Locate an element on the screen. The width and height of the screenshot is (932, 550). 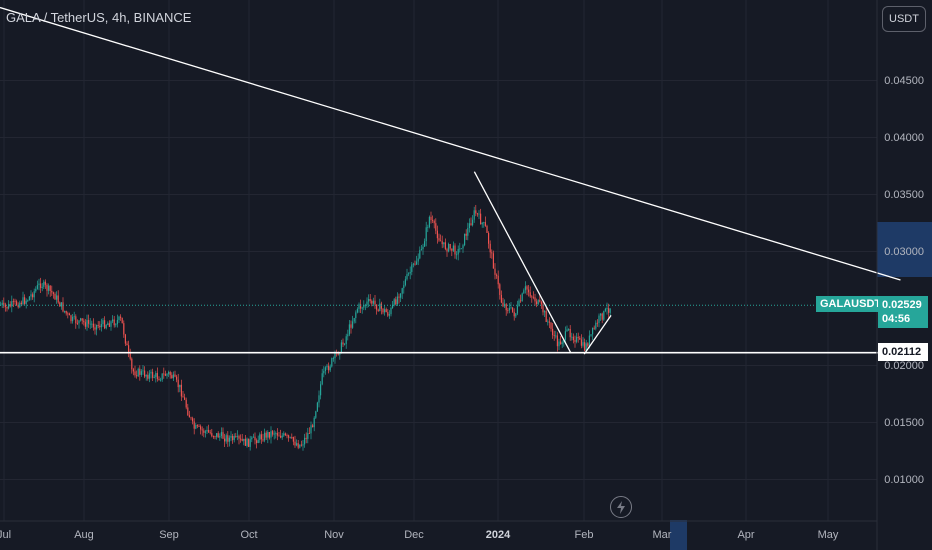
time-tick-label: Nov is located at coordinates (334, 535).